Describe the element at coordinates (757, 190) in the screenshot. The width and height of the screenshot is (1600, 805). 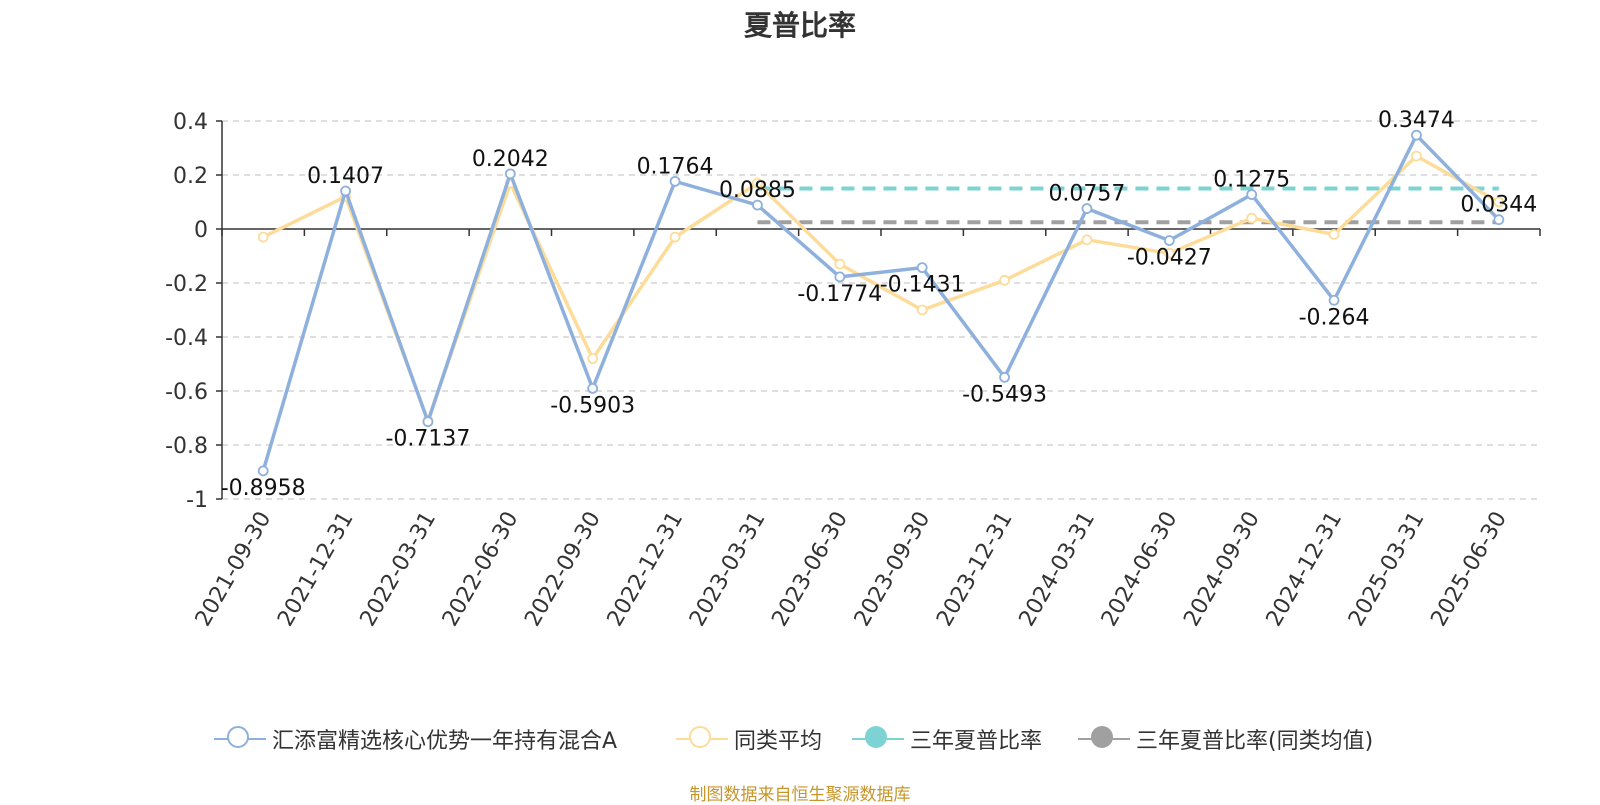
I see `data-label: 0.0885` at that location.